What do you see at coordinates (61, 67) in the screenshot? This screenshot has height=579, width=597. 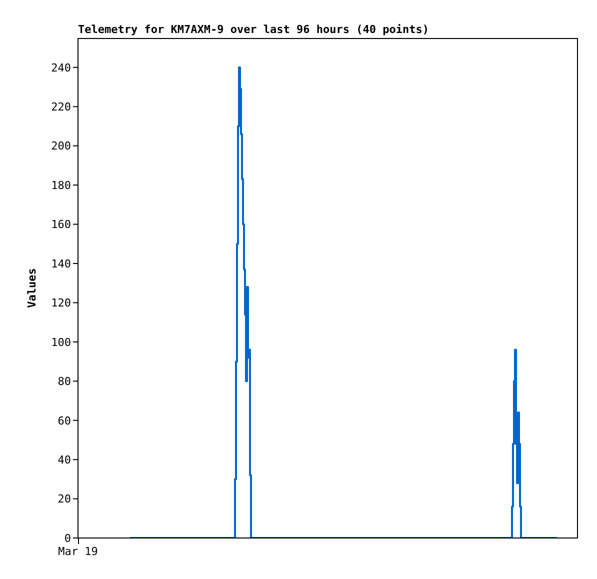 I see `y-tick-label: 240` at bounding box center [61, 67].